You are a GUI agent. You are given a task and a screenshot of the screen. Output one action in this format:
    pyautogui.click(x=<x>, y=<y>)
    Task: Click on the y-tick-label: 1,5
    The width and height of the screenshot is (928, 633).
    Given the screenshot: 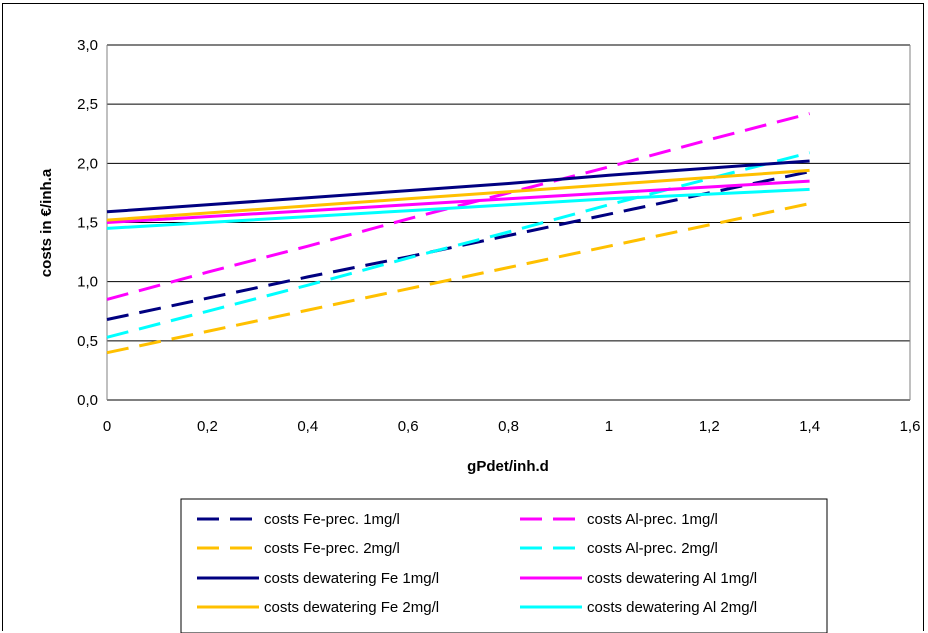 What is the action you would take?
    pyautogui.click(x=87, y=223)
    